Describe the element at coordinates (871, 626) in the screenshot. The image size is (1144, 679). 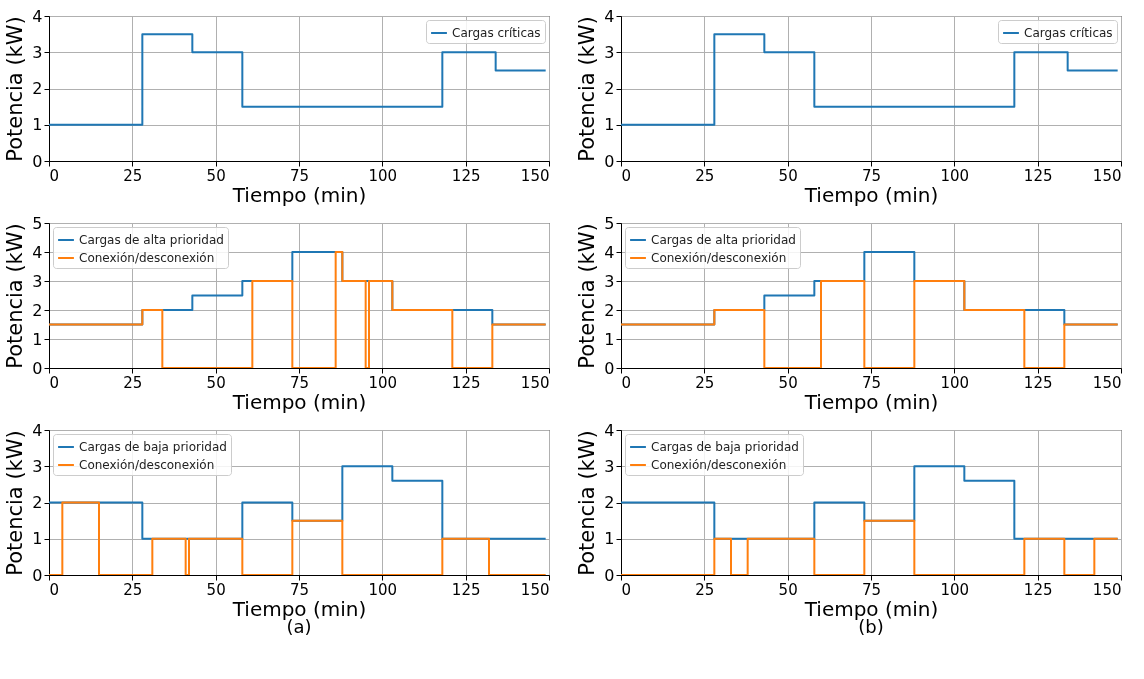
I see `text: (b)` at that location.